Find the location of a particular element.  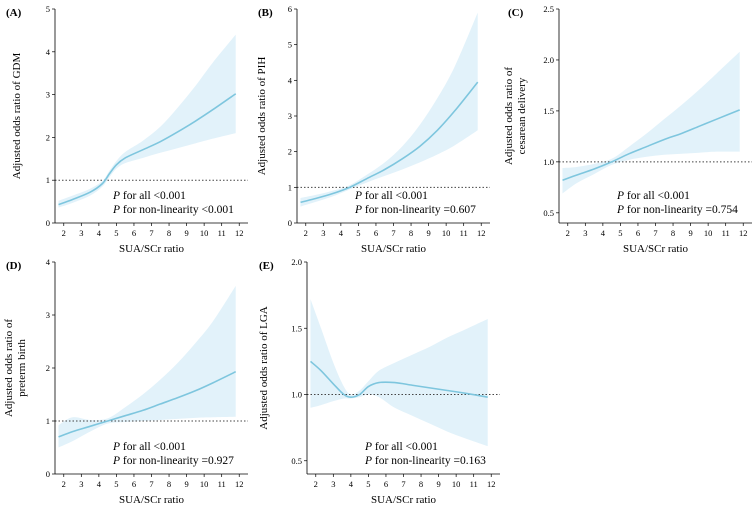

panel-label: (B) is located at coordinates (265, 13).